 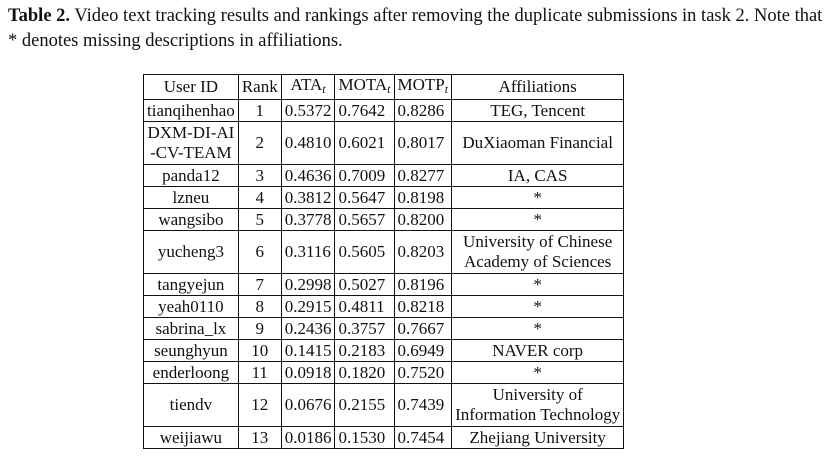 What do you see at coordinates (423, 252) in the screenshot?
I see `cell-motp: 0.8203` at bounding box center [423, 252].